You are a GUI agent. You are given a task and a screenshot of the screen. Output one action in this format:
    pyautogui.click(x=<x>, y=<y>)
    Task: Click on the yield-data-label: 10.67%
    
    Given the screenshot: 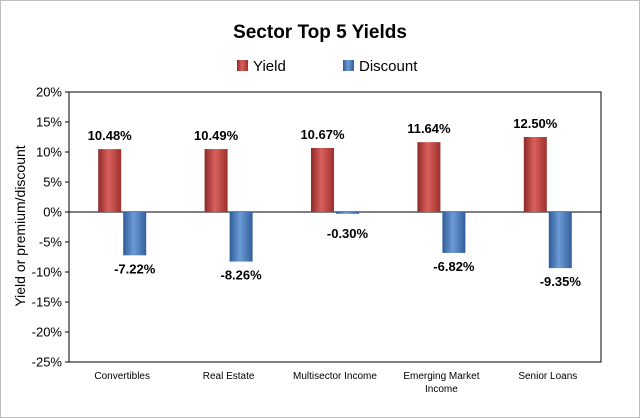 What is the action you would take?
    pyautogui.click(x=322, y=134)
    